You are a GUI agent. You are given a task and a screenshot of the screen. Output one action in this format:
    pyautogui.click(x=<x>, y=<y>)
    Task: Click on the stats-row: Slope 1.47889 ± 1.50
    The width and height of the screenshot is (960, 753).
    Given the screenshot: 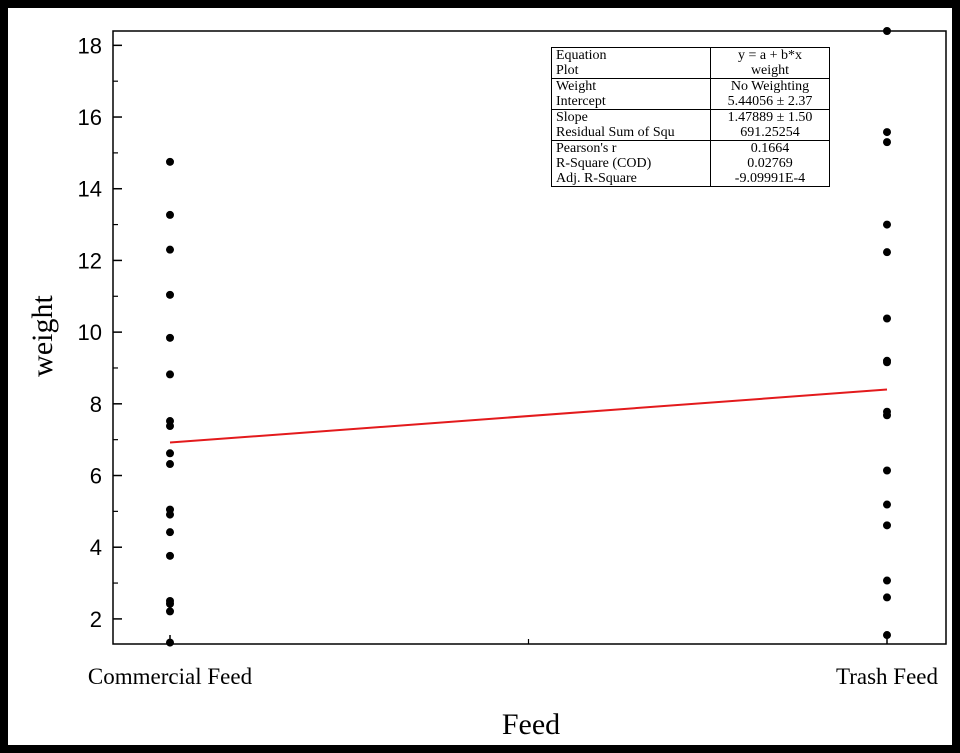 What is the action you would take?
    pyautogui.click(x=690, y=117)
    